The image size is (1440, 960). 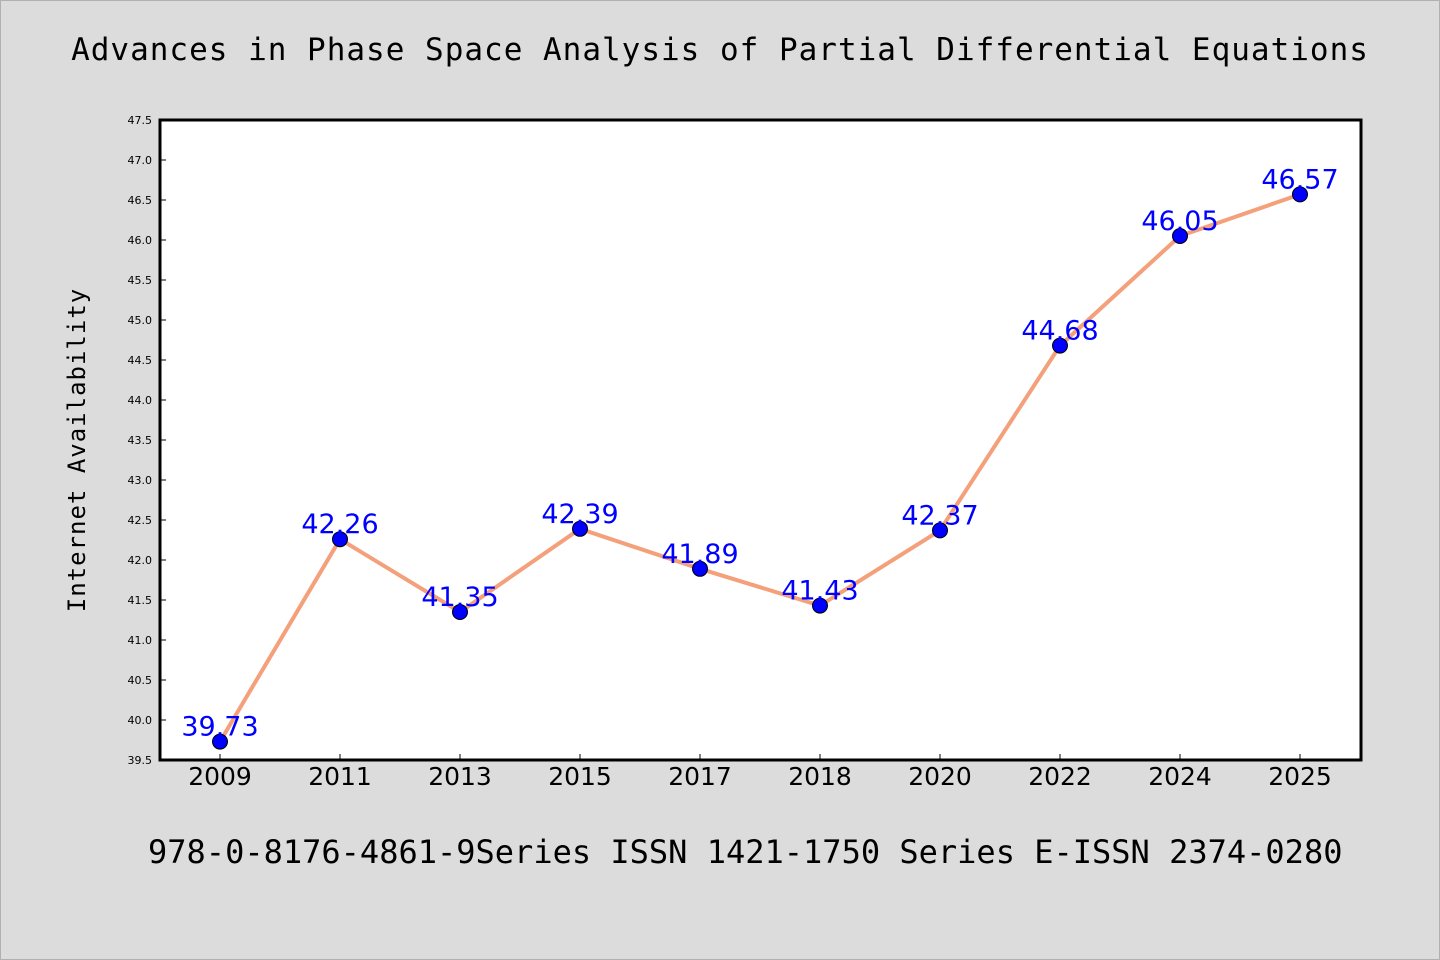 What do you see at coordinates (140, 400) in the screenshot?
I see `y-tick-label: 44.0` at bounding box center [140, 400].